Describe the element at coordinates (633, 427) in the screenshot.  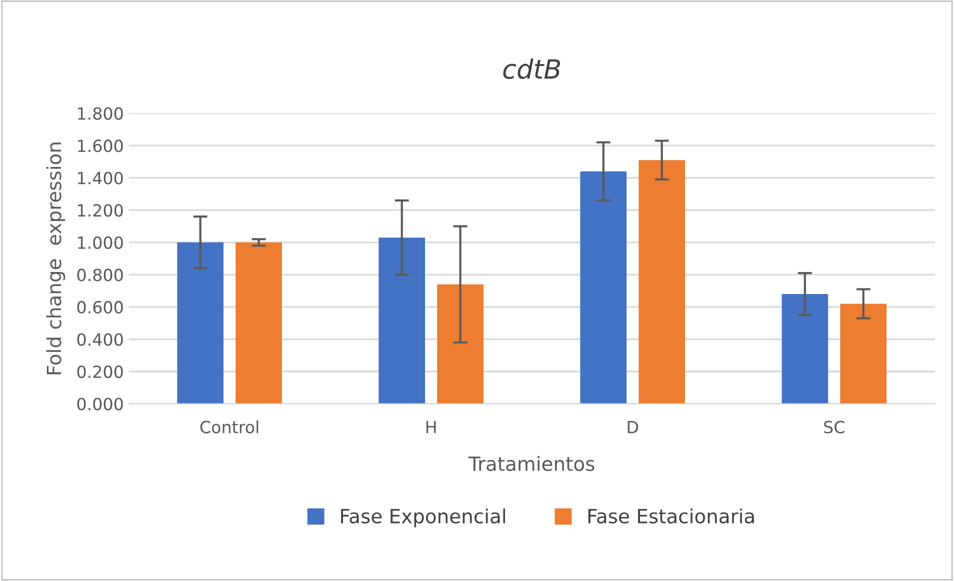
I see `x-tick-label: D` at that location.